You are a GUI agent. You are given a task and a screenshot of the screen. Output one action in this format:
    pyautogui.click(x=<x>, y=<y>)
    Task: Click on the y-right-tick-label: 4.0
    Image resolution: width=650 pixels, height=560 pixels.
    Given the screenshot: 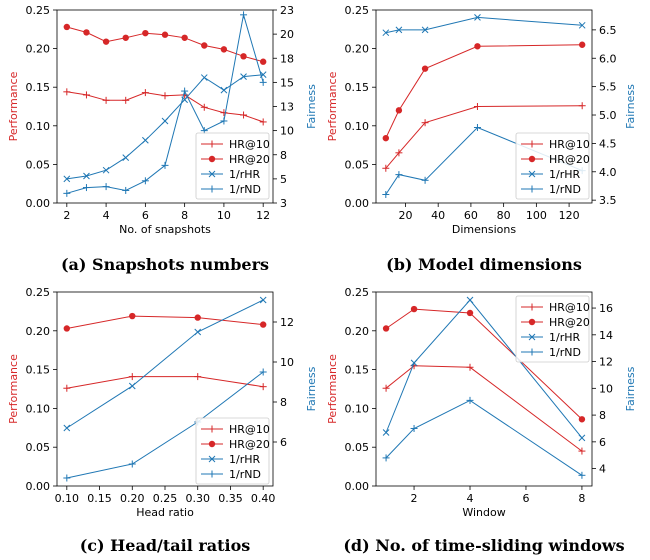 What is the action you would take?
    pyautogui.click(x=608, y=172)
    